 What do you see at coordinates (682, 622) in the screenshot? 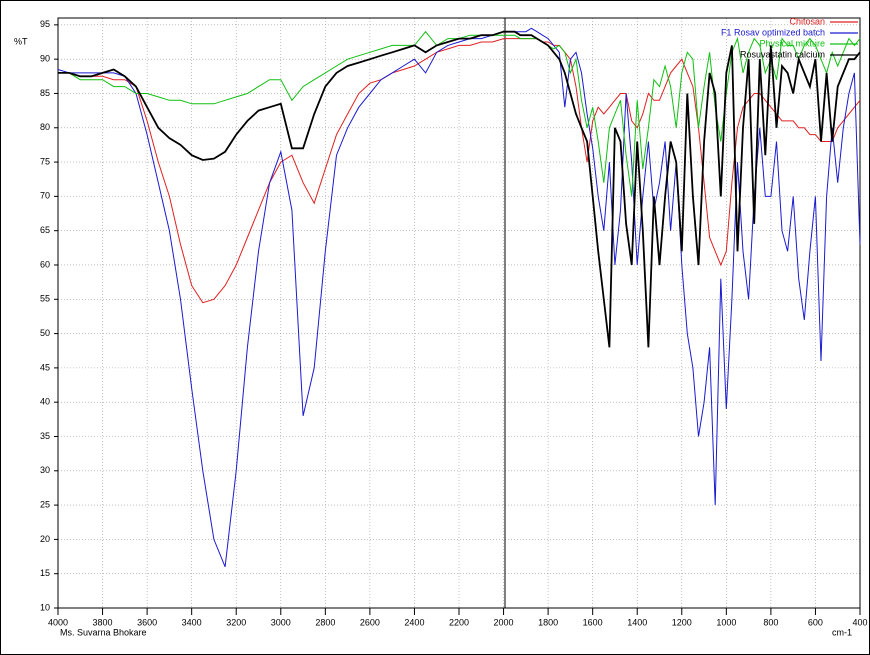
I see `x-tick-label: 1200` at bounding box center [682, 622].